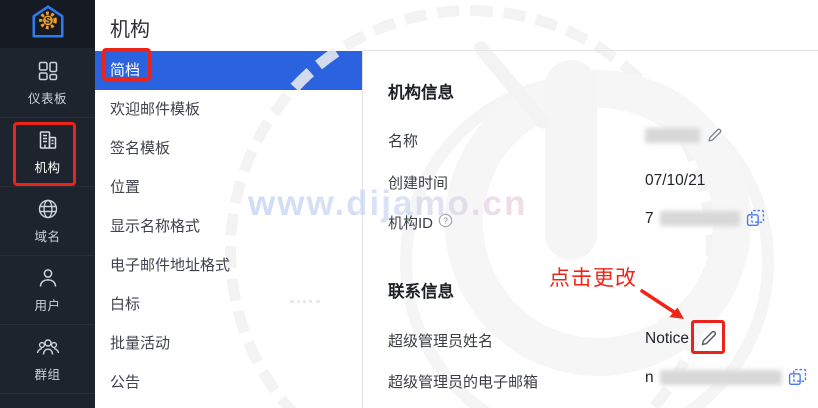  What do you see at coordinates (463, 382) in the screenshot?
I see `label-super-admin-email: 超级管理员的电子邮箱` at bounding box center [463, 382].